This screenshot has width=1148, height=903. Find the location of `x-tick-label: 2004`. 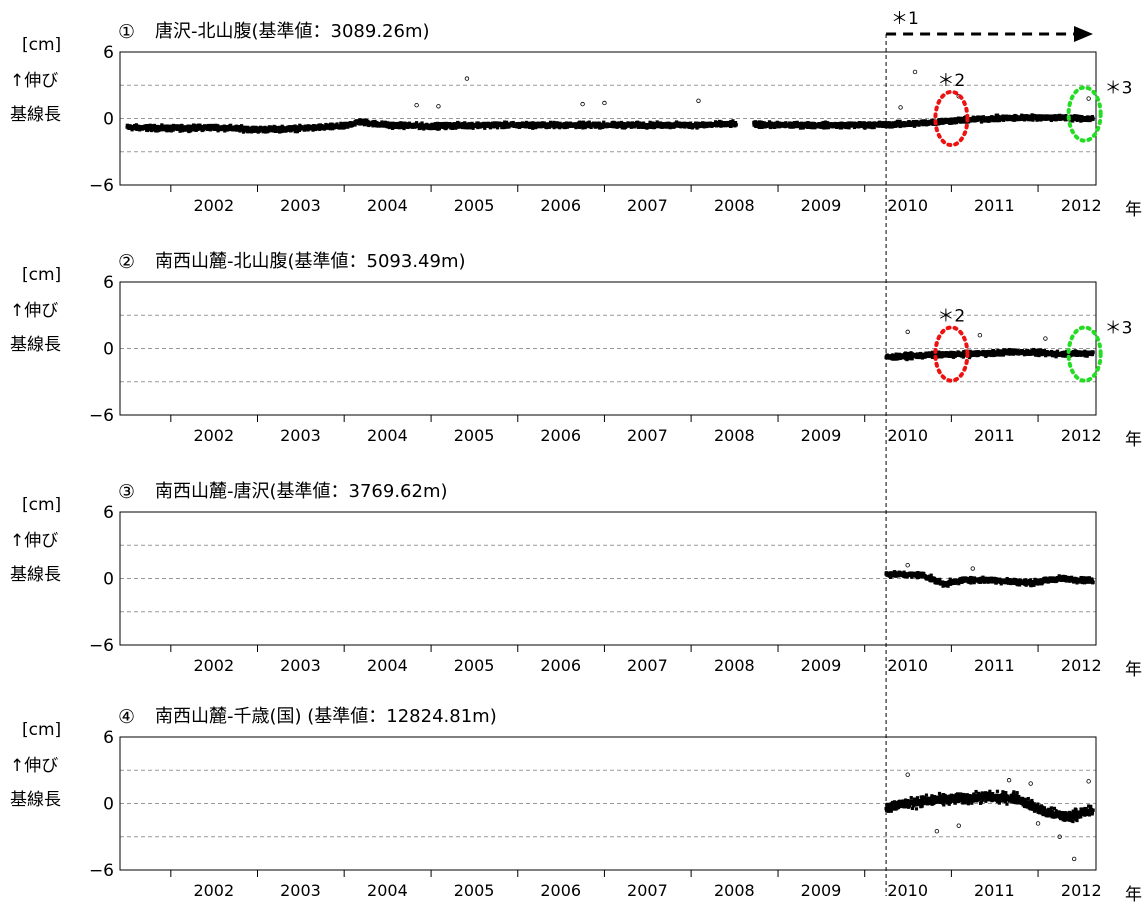

x-tick-label: 2004 is located at coordinates (387, 665).